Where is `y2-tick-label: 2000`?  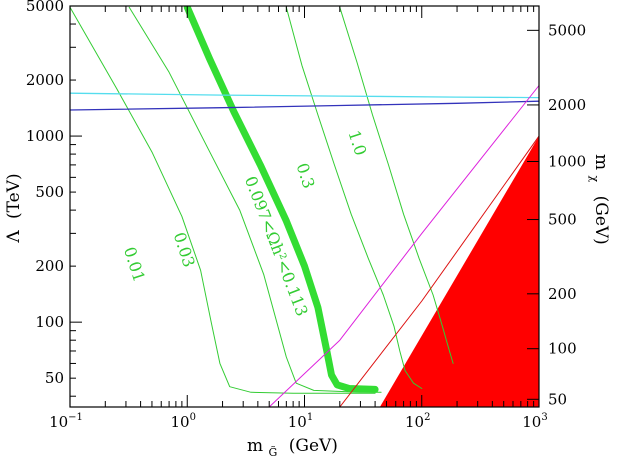
y2-tick-label: 2000 is located at coordinates (567, 105).